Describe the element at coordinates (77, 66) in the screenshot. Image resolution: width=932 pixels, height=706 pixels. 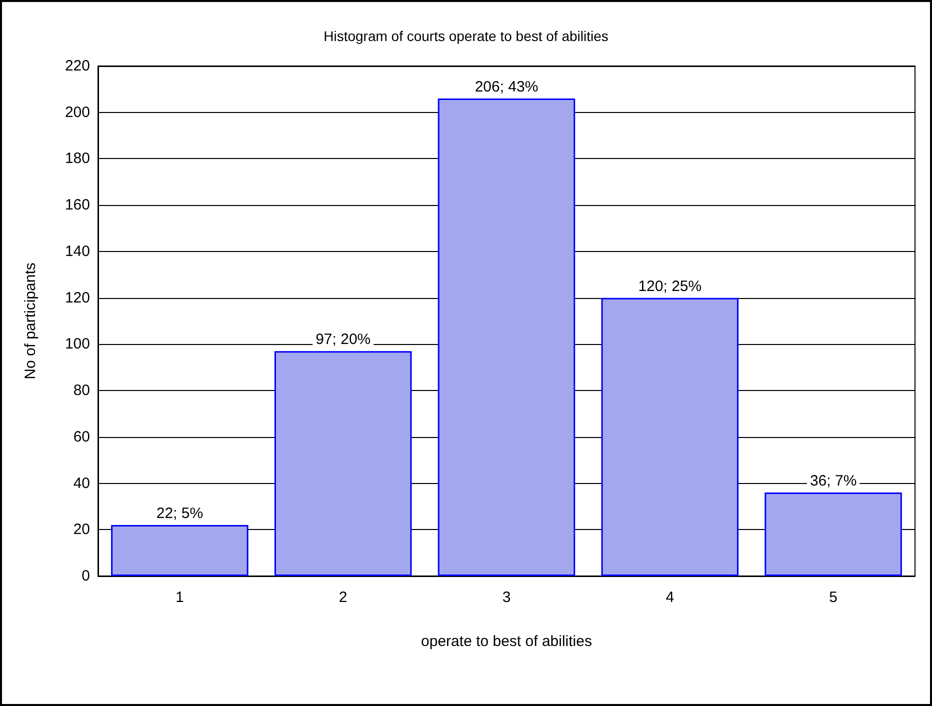
I see `y-tick-label: 220` at that location.